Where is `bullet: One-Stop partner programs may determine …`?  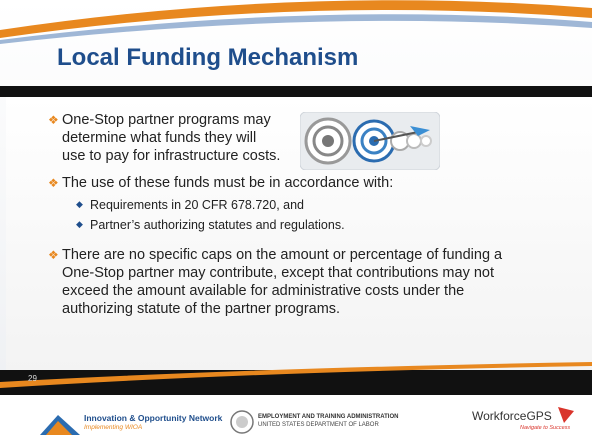
bullet: One-Stop partner programs may determine … is located at coordinates (165, 138).